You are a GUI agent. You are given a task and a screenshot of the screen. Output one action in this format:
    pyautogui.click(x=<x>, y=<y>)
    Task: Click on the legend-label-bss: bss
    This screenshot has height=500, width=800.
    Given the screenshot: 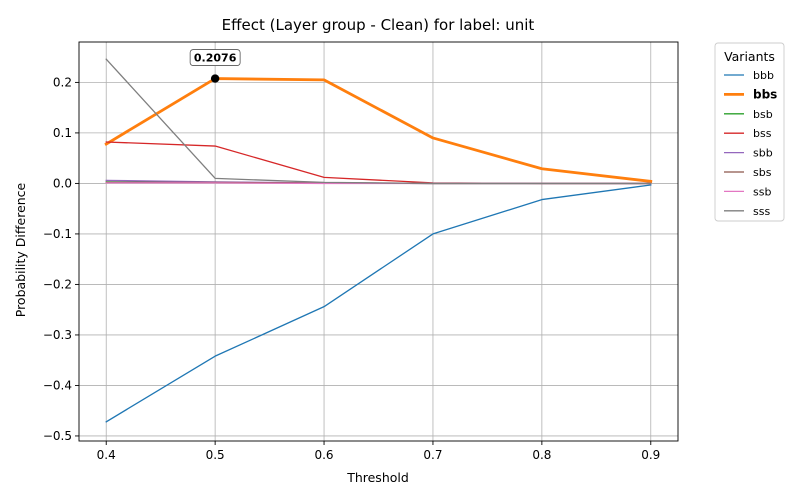 What is the action you would take?
    pyautogui.click(x=762, y=133)
    